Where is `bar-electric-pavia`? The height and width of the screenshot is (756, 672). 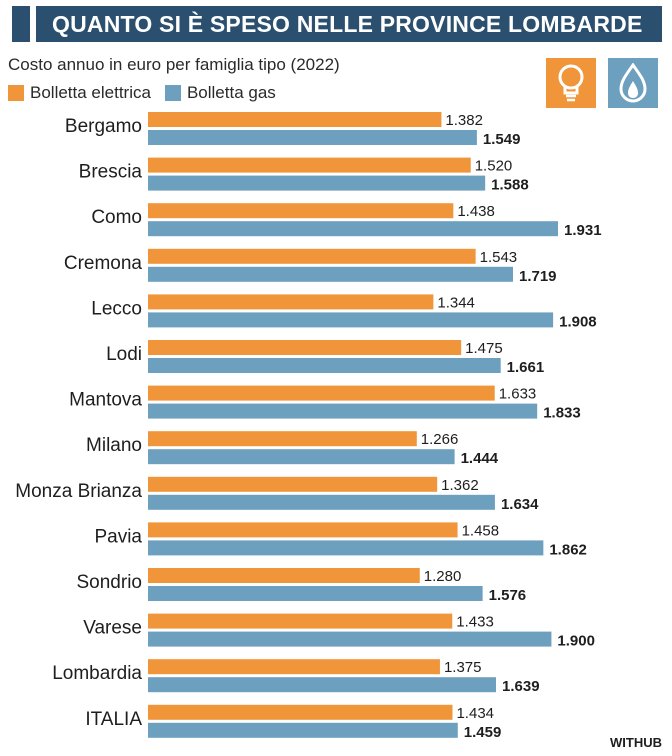
bar-electric-pavia is located at coordinates (303, 530).